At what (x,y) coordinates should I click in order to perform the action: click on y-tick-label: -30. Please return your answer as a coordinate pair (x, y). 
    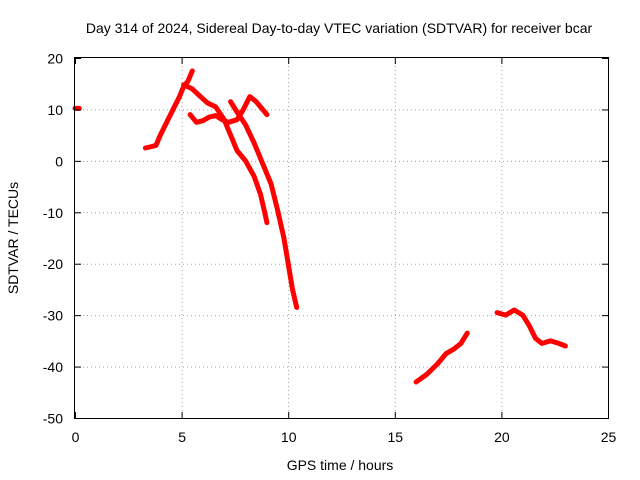
    Looking at the image, I should click on (53, 316).